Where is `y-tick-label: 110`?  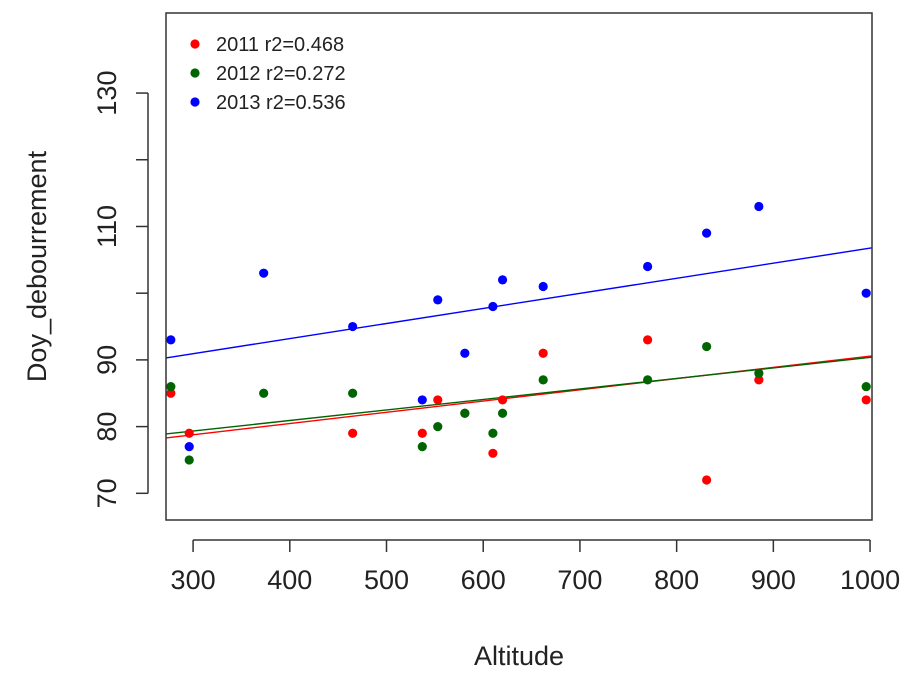
y-tick-label: 110 is located at coordinates (107, 226).